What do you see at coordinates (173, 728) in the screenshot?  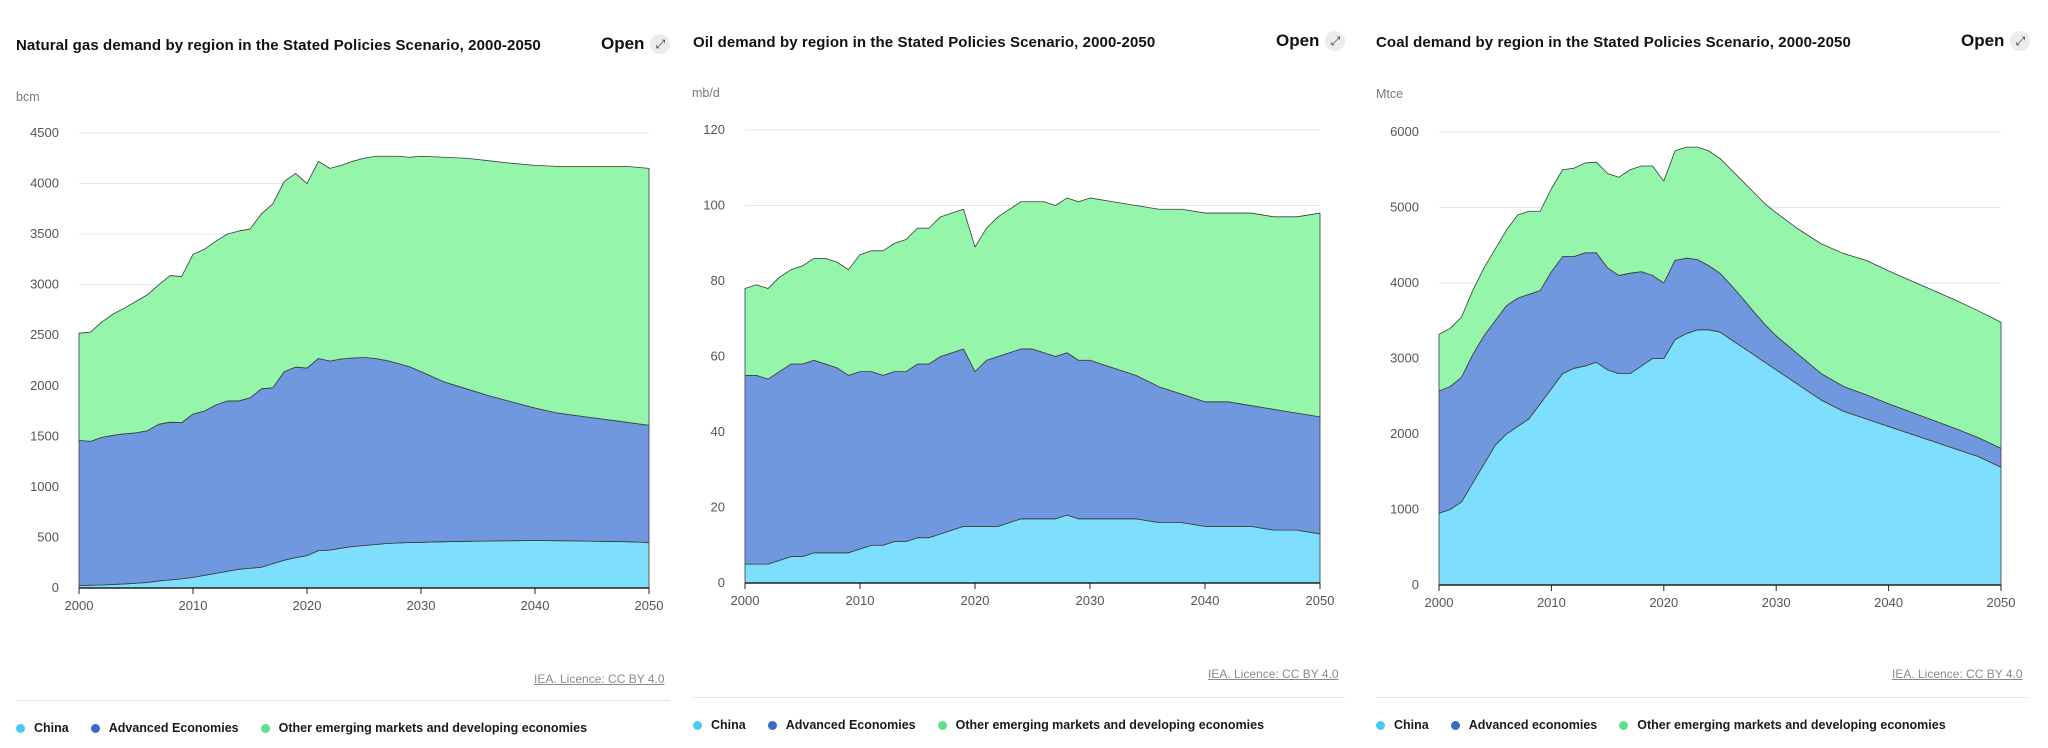 I see `legend-label: Advanced Economies` at bounding box center [173, 728].